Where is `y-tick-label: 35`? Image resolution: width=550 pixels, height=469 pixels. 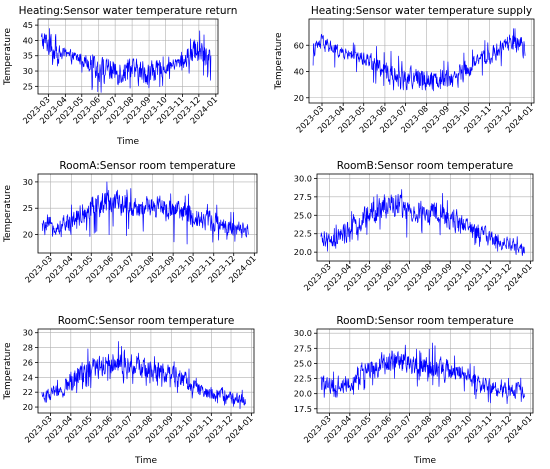
y-tick-label: 35 is located at coordinates (28, 56).